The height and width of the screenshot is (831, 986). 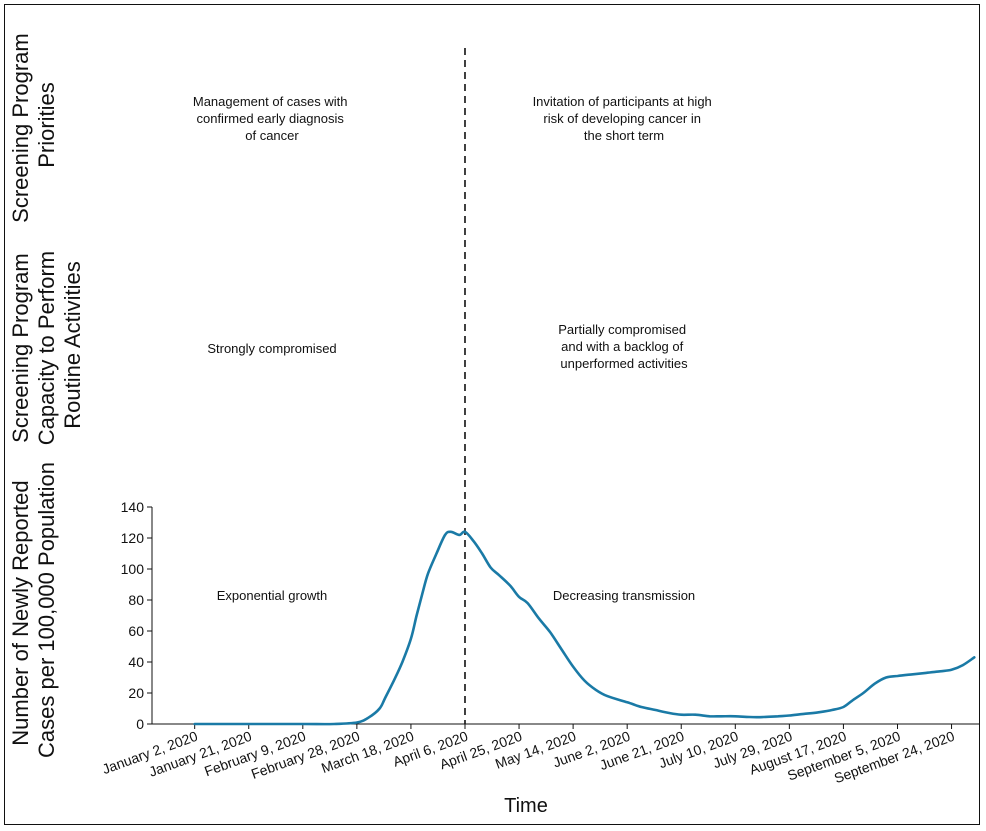 I want to click on y-ticks: 0 20 40 60 80 100 120 140, so click(x=136, y=615).